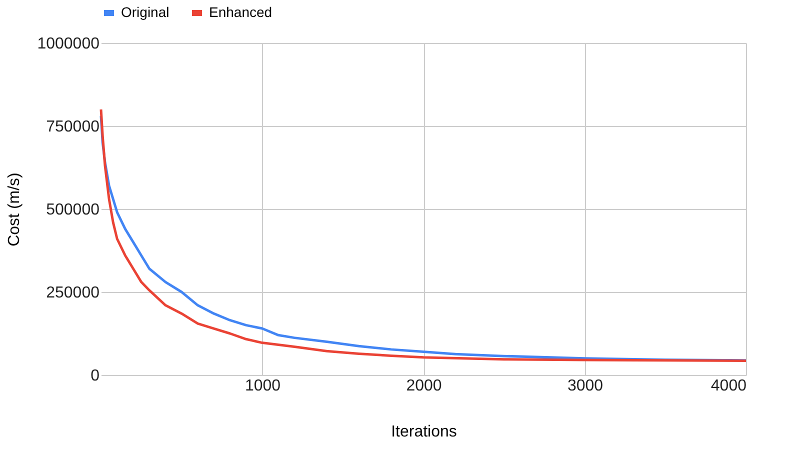 The height and width of the screenshot is (472, 805). I want to click on legend-label: Enhanced, so click(240, 12).